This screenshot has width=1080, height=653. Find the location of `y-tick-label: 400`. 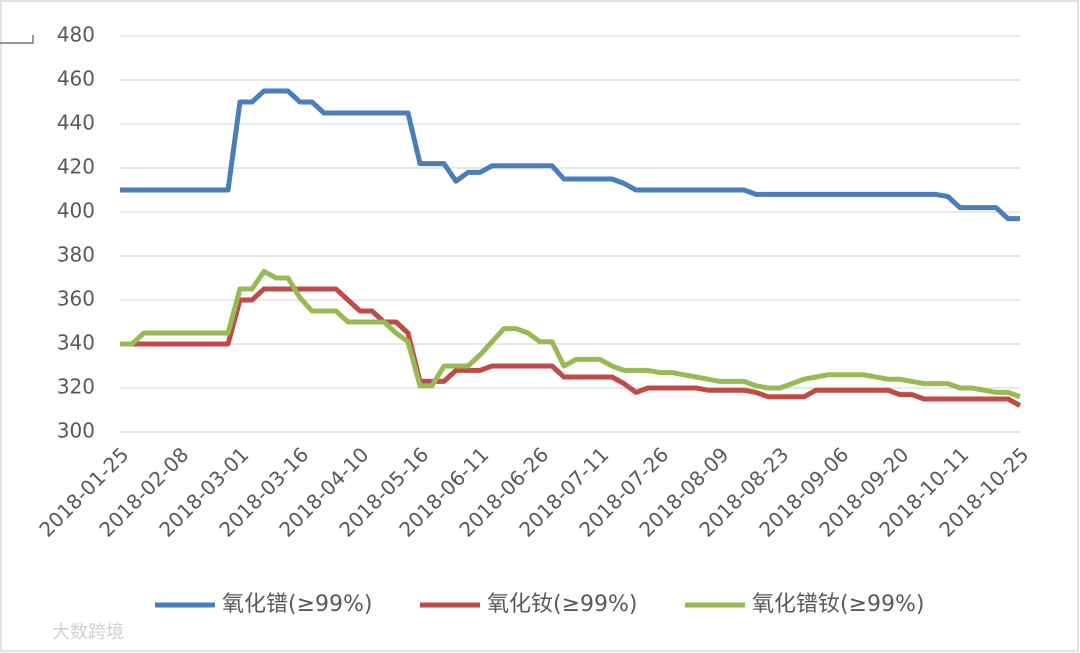

y-tick-label: 400 is located at coordinates (76, 211).